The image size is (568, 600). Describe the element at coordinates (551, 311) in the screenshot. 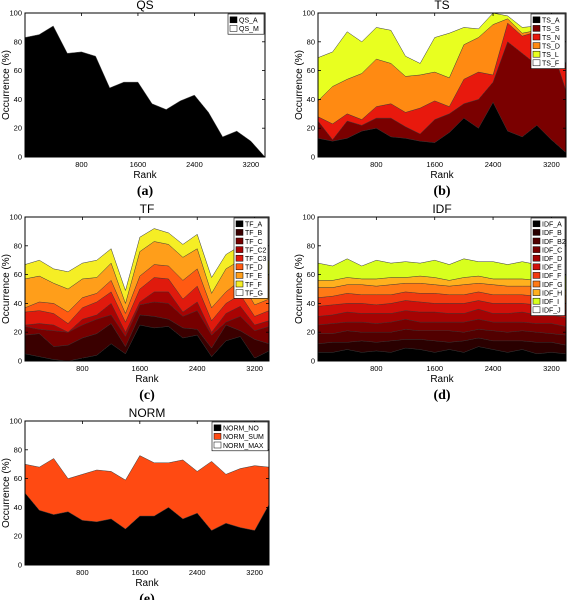

I see `legend-entry: IDF_J` at that location.